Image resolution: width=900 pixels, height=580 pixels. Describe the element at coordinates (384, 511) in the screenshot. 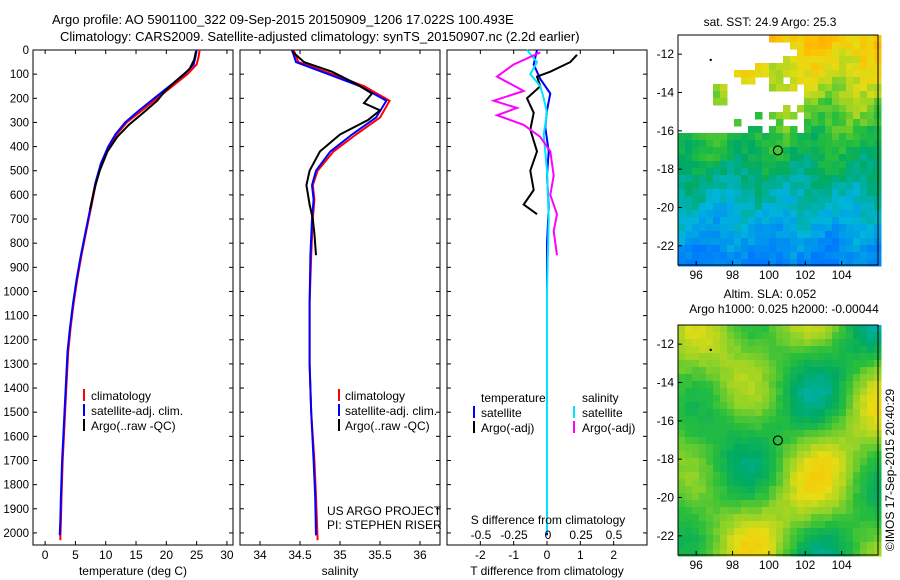

I see `annotation-project: US ARGO PROJECT` at that location.